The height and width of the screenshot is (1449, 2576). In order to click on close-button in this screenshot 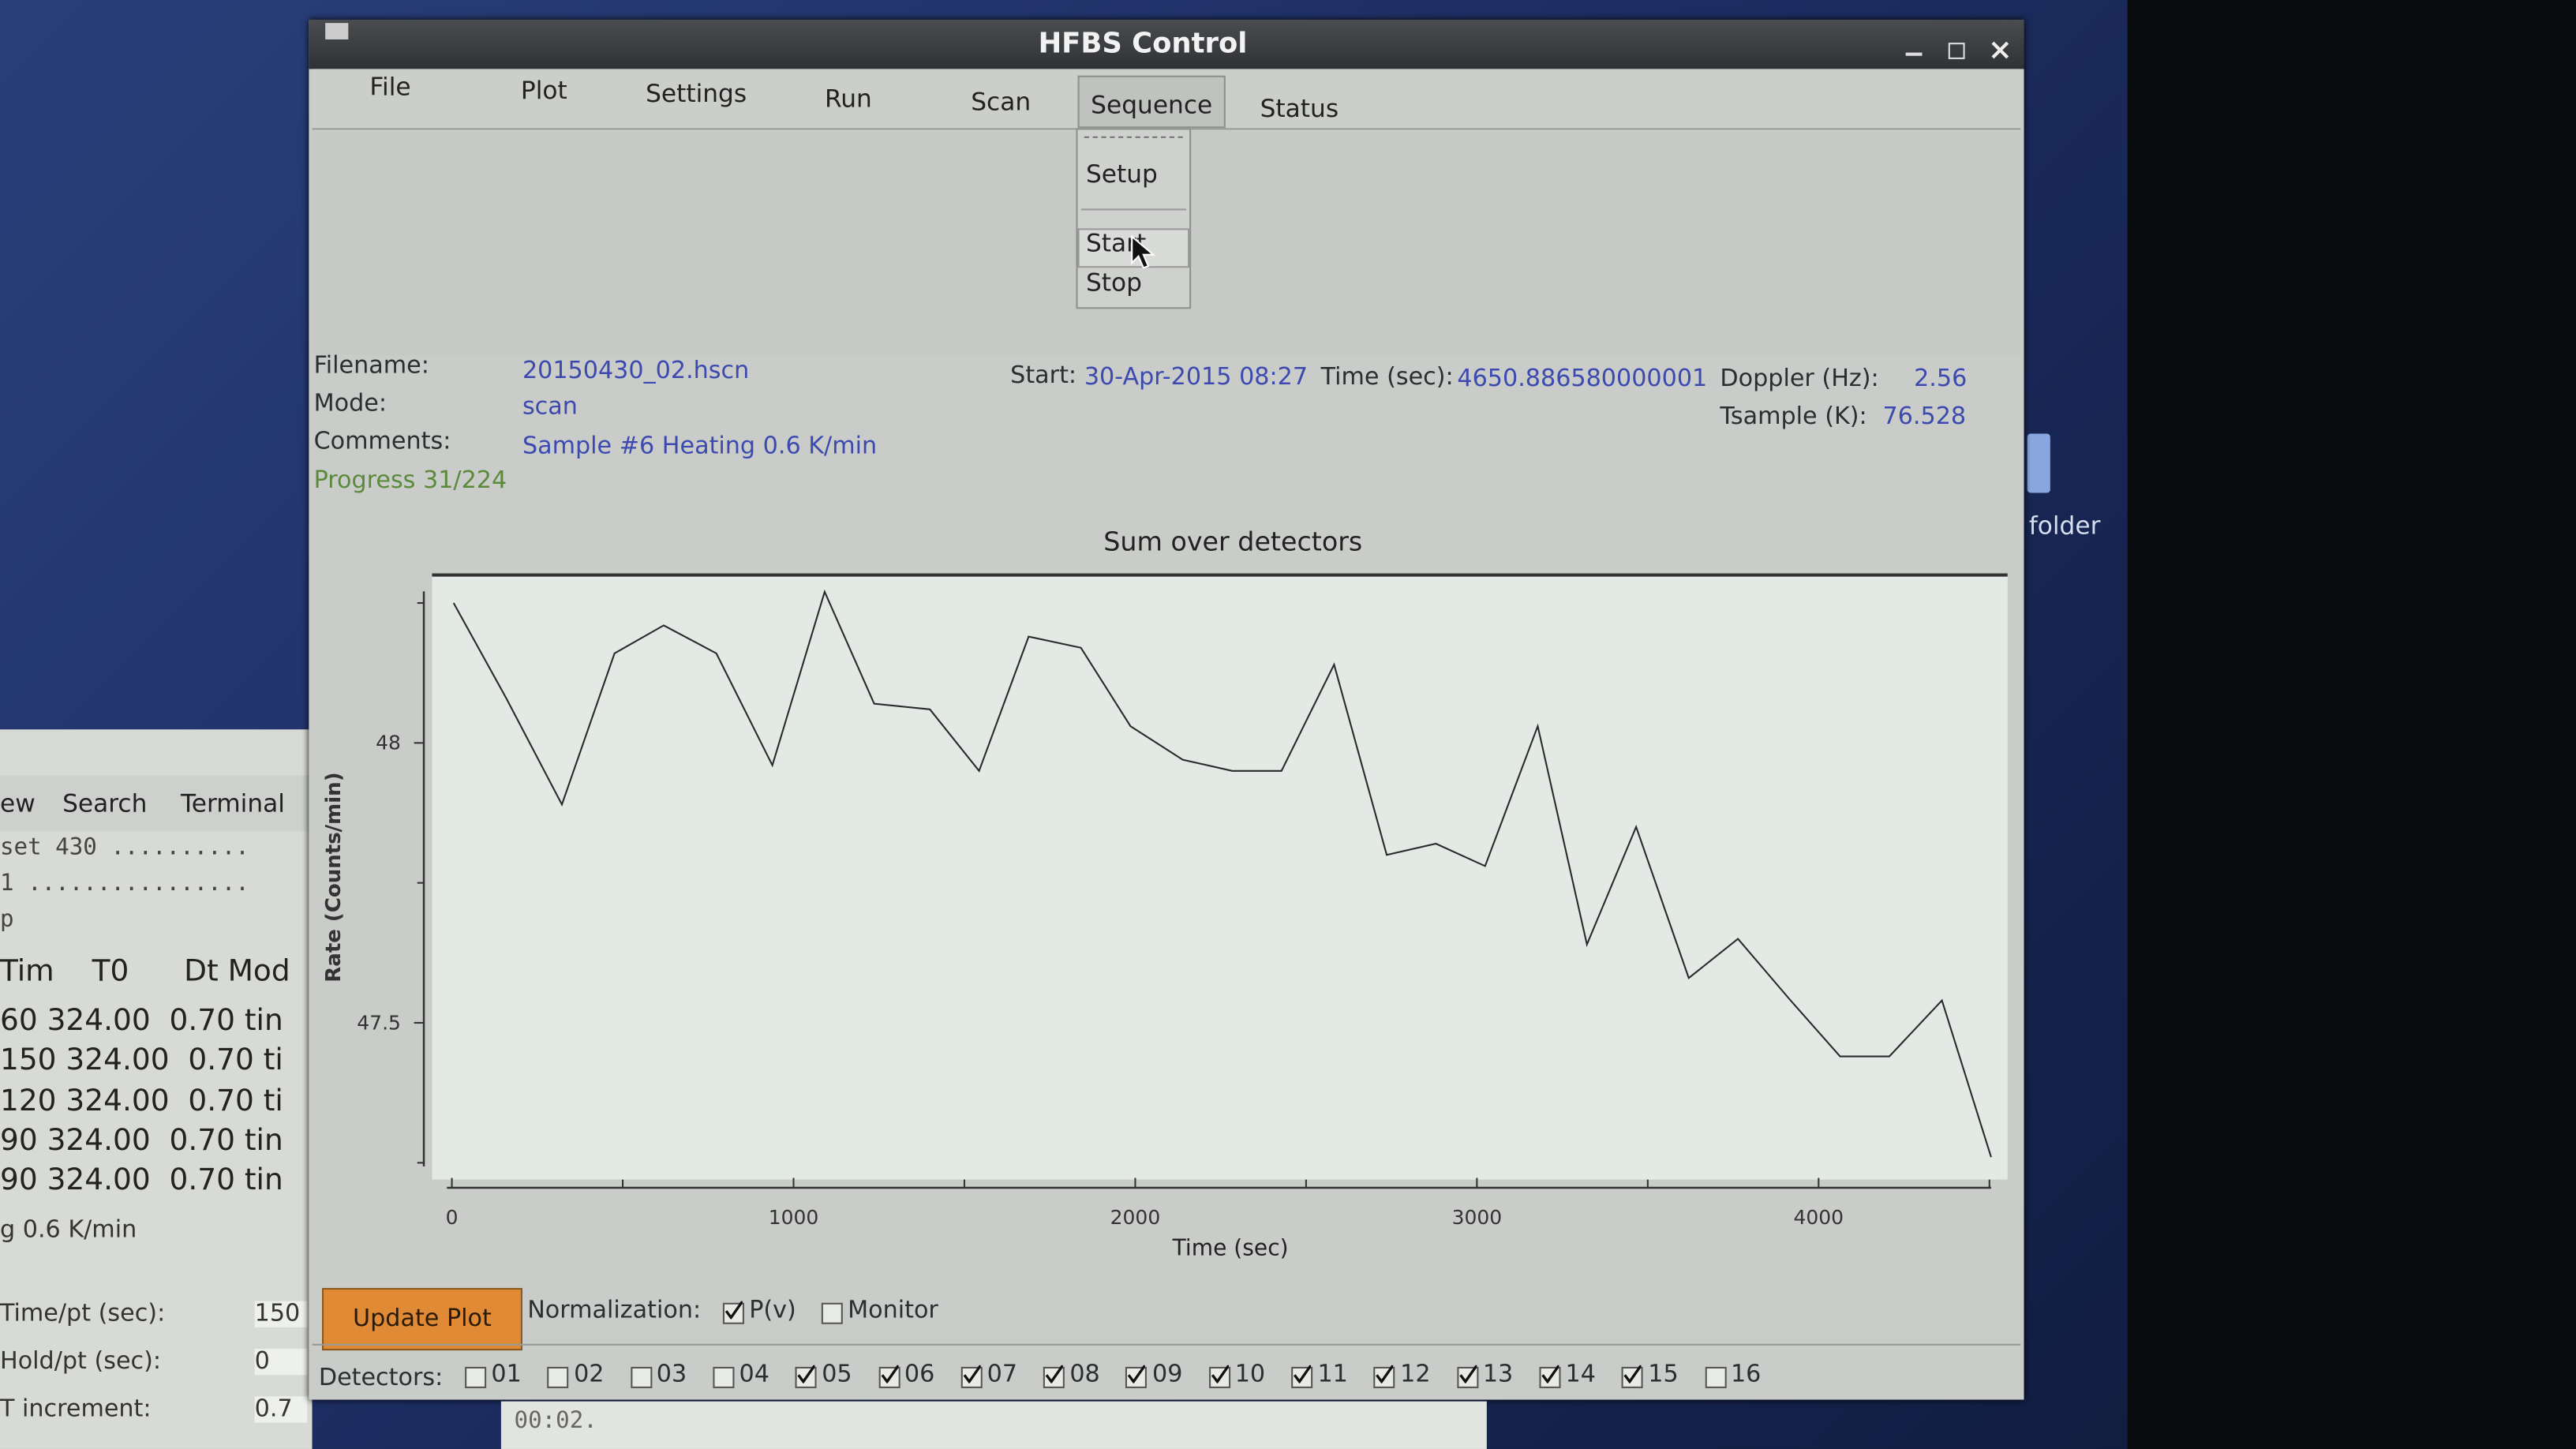, I will do `click(2000, 50)`.